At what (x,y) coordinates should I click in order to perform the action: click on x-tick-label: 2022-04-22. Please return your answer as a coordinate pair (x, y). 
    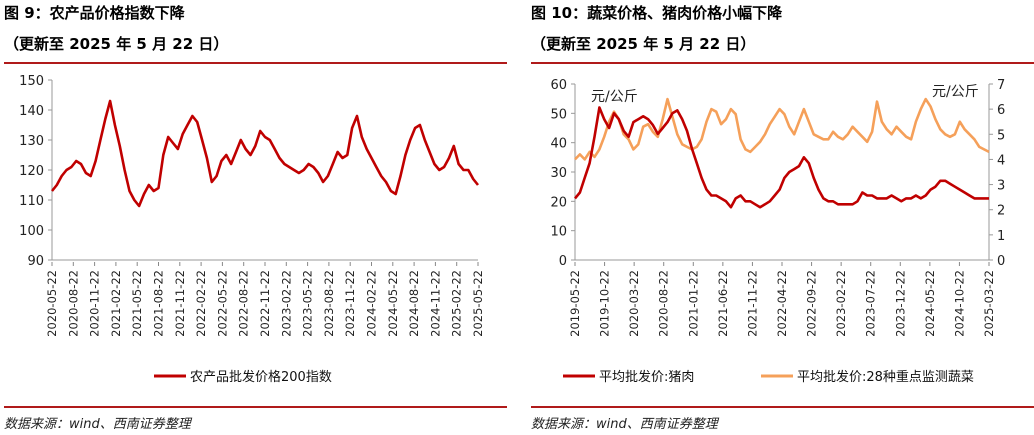
    Looking at the image, I should click on (782, 303).